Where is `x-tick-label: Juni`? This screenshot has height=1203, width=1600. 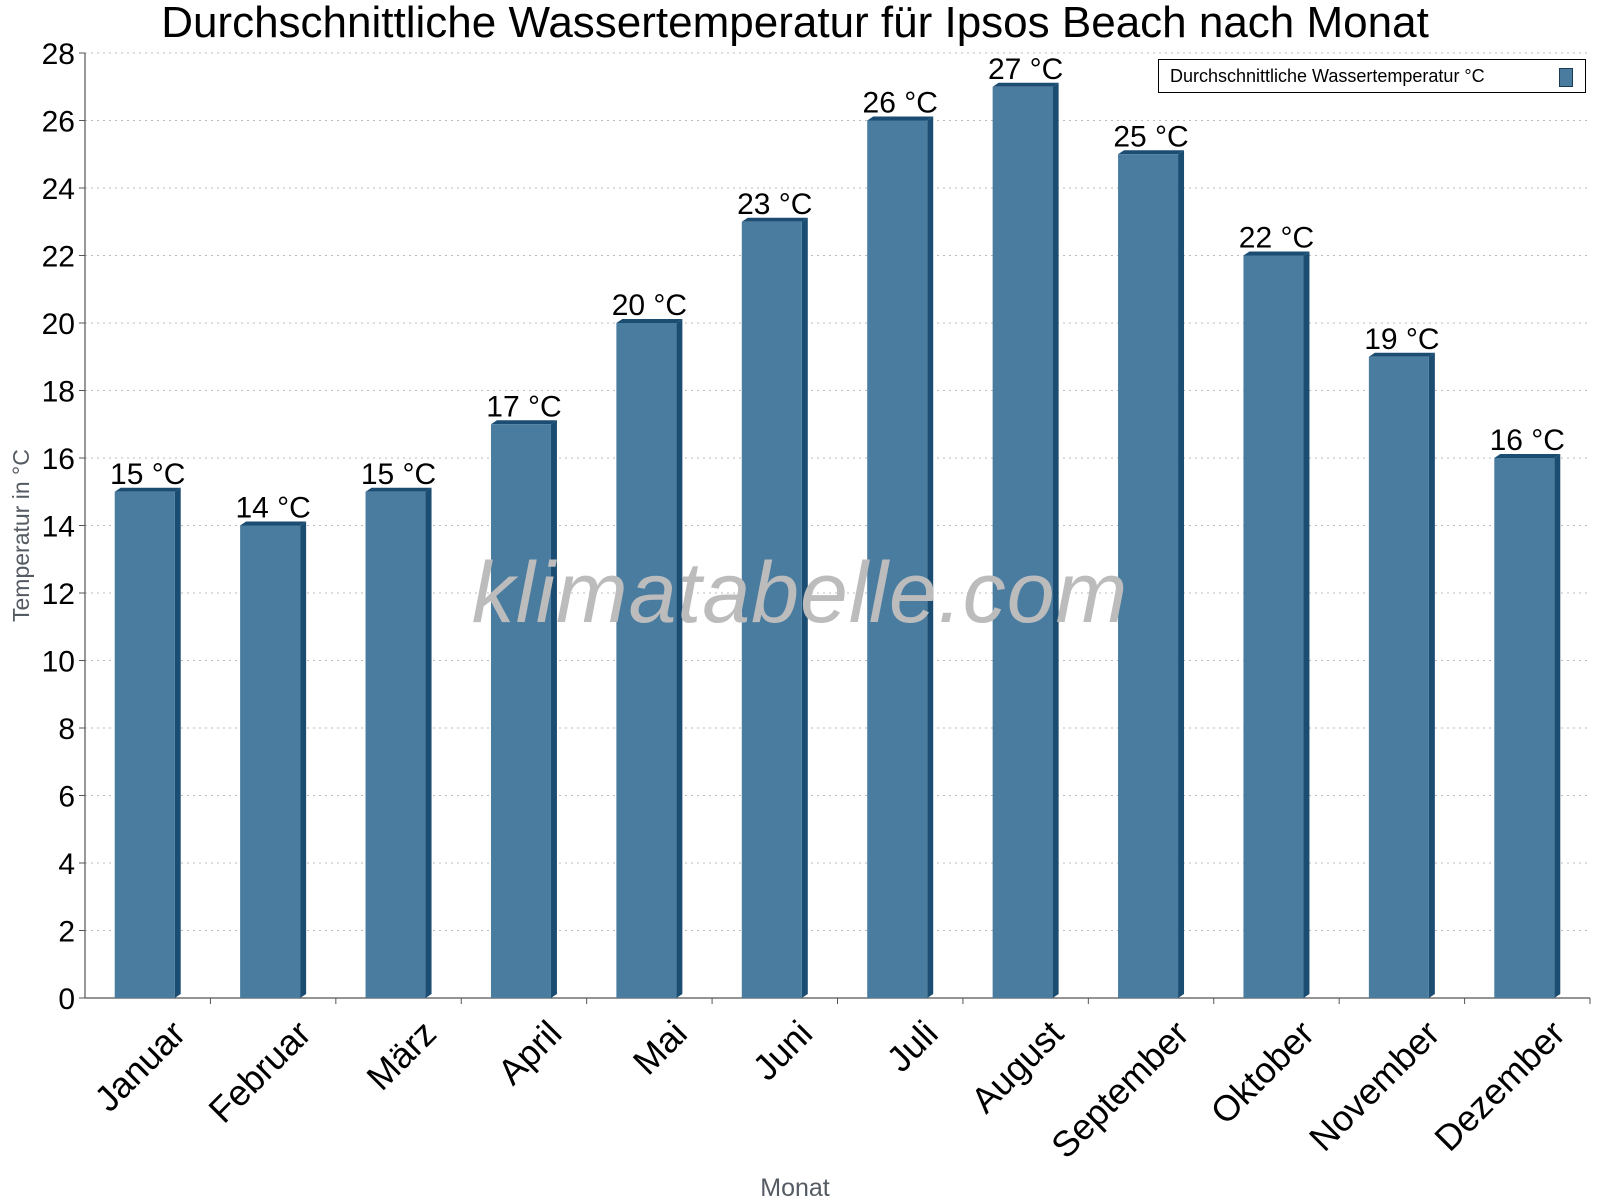
x-tick-label: Juni is located at coordinates (783, 1050).